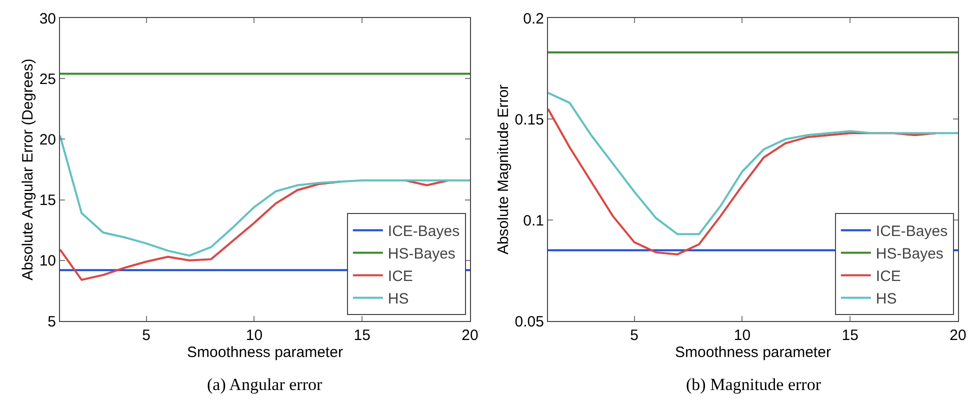  What do you see at coordinates (52, 321) in the screenshot?
I see `y-tick-label: 5` at bounding box center [52, 321].